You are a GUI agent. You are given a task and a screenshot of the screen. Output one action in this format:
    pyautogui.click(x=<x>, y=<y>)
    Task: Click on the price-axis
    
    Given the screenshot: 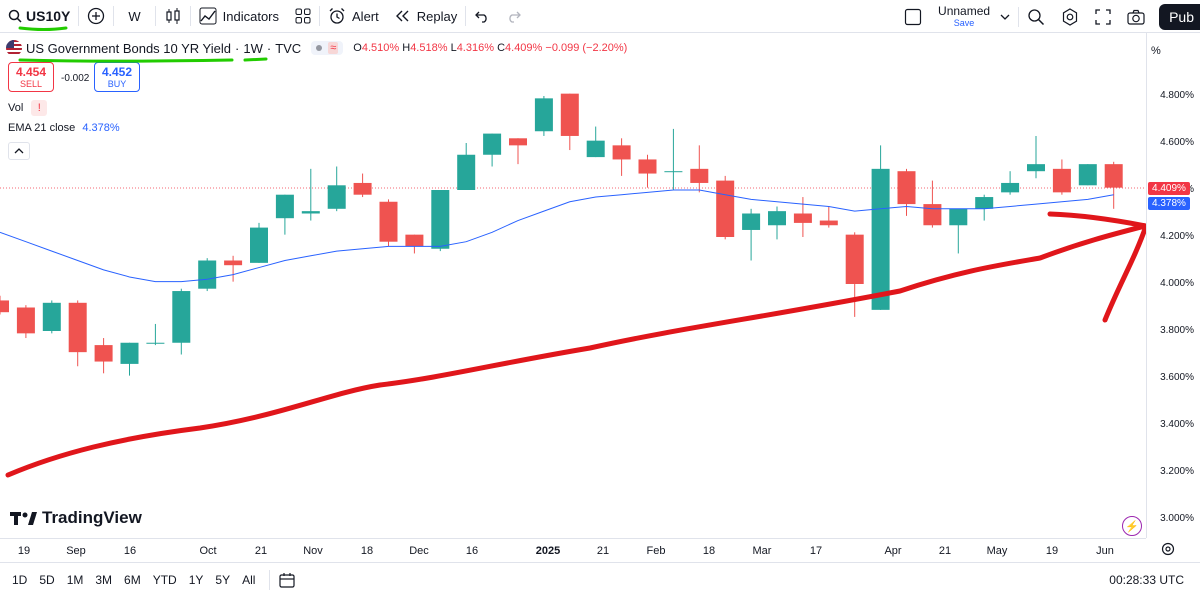 What is the action you would take?
    pyautogui.click(x=1173, y=285)
    